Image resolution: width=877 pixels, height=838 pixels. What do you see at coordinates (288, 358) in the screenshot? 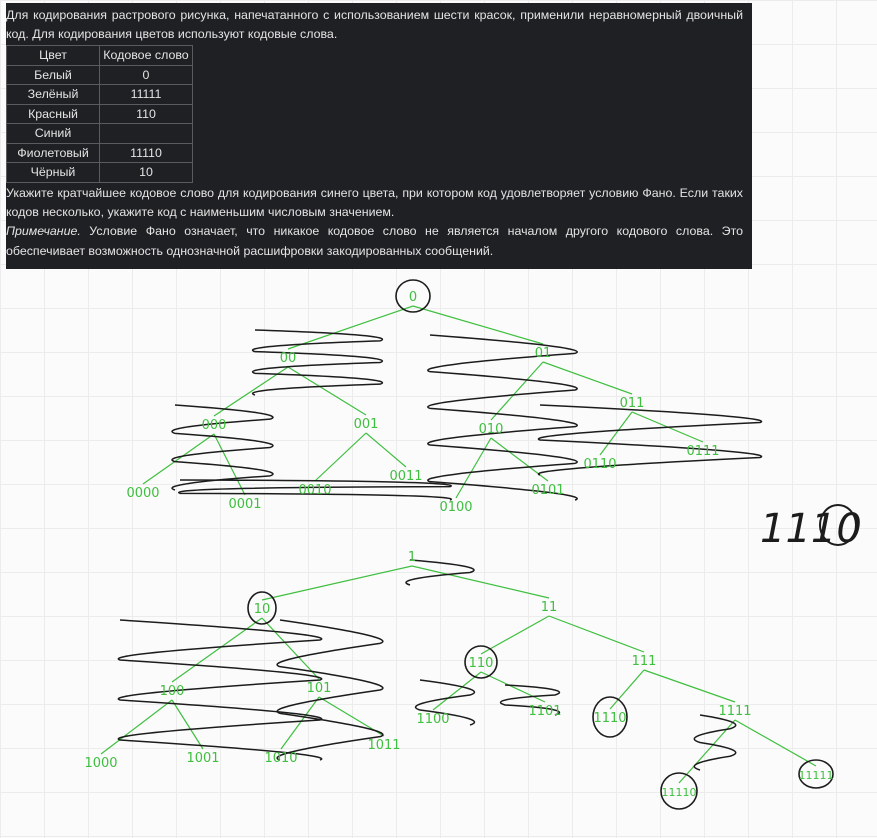
I see `node-label-00: 00` at bounding box center [288, 358].